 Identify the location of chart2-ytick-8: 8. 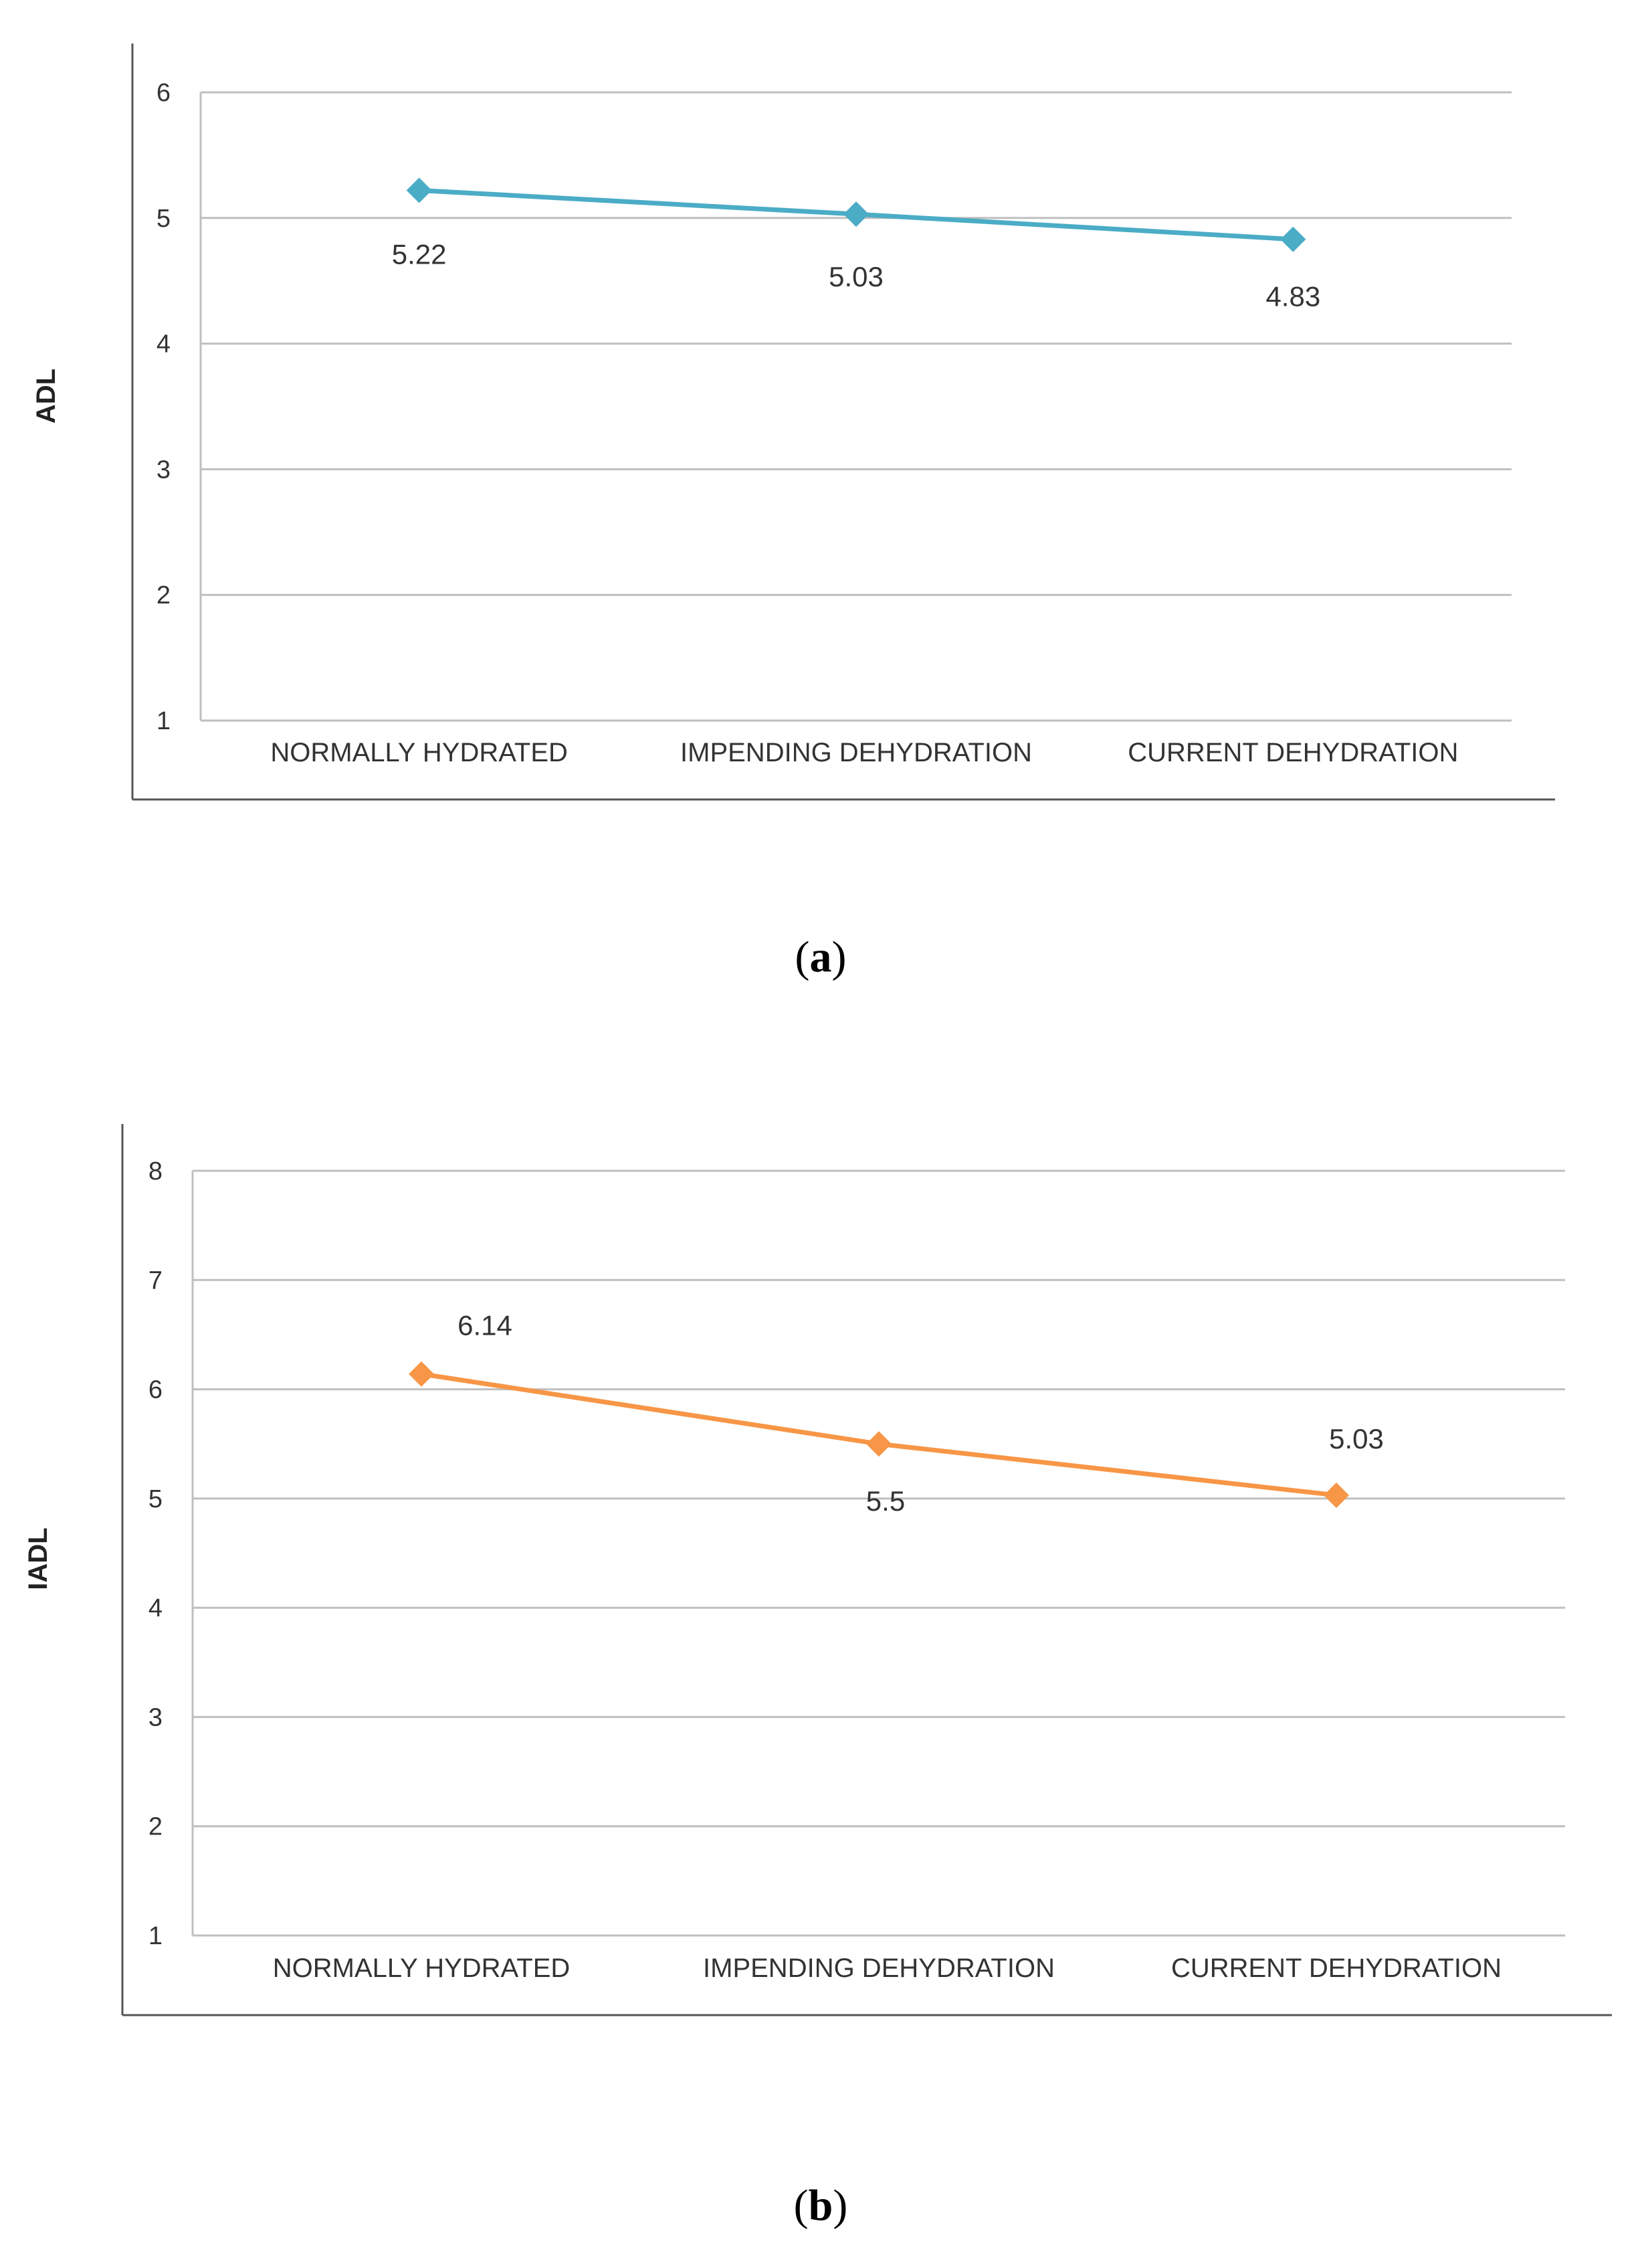
(155, 1171).